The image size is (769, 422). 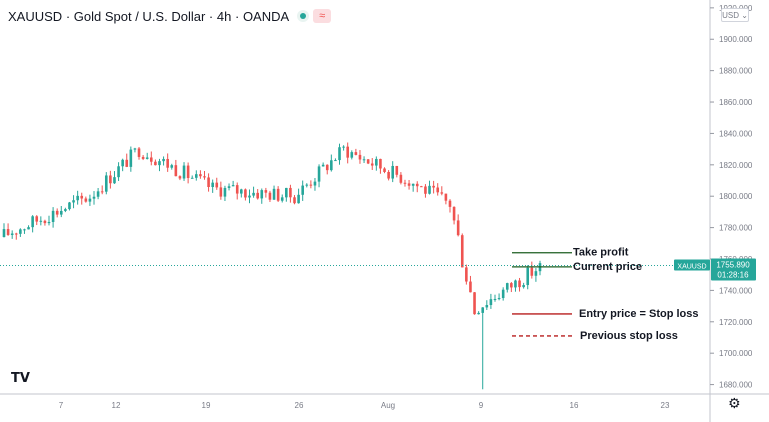 What do you see at coordinates (734, 404) in the screenshot?
I see `gear-icon: ⚙` at bounding box center [734, 404].